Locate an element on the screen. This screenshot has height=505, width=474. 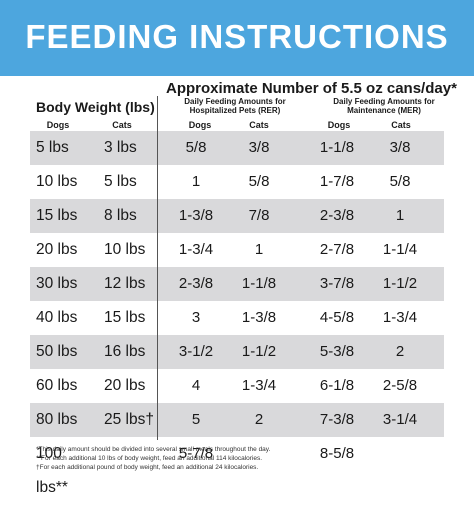
rer-cats-cell: 3/8 is located at coordinates (259, 147).